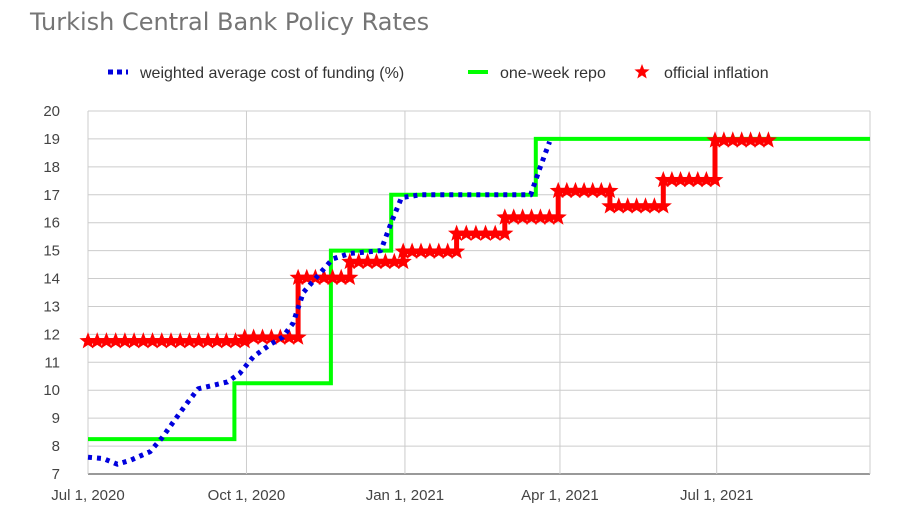  What do you see at coordinates (87, 495) in the screenshot?
I see `x-tick-label: Jul 1, 2020` at bounding box center [87, 495].